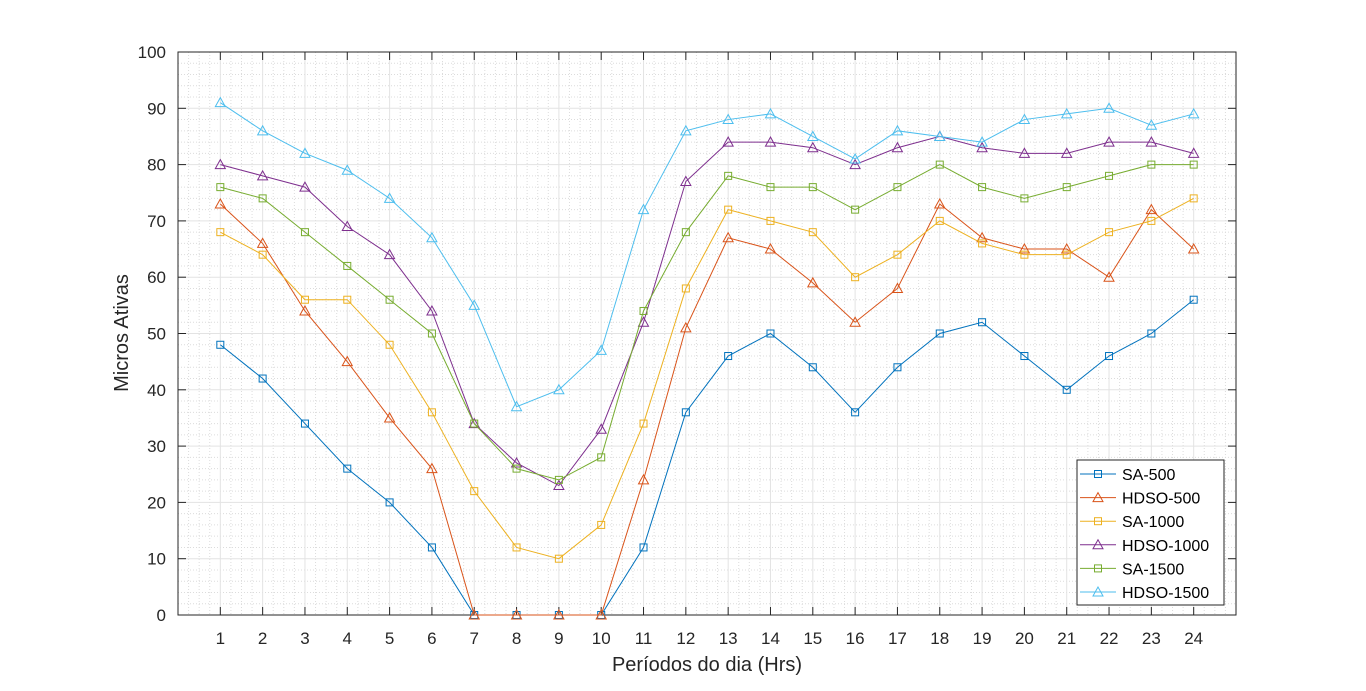 This screenshot has width=1366, height=691. What do you see at coordinates (1132, 522) in the screenshot?
I see `legend-item: SA-1000` at bounding box center [1132, 522].